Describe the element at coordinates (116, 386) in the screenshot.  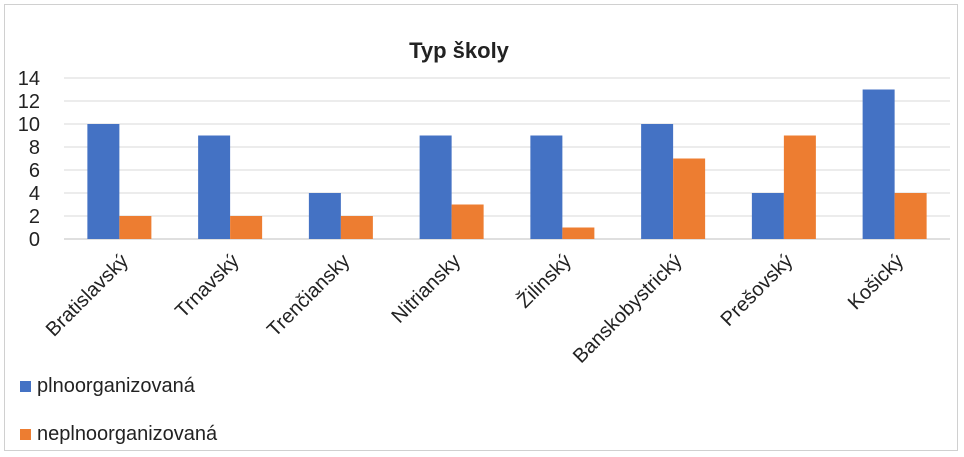
I see `legend-label-plnoorganizovana: plnoorganizovaná` at that location.